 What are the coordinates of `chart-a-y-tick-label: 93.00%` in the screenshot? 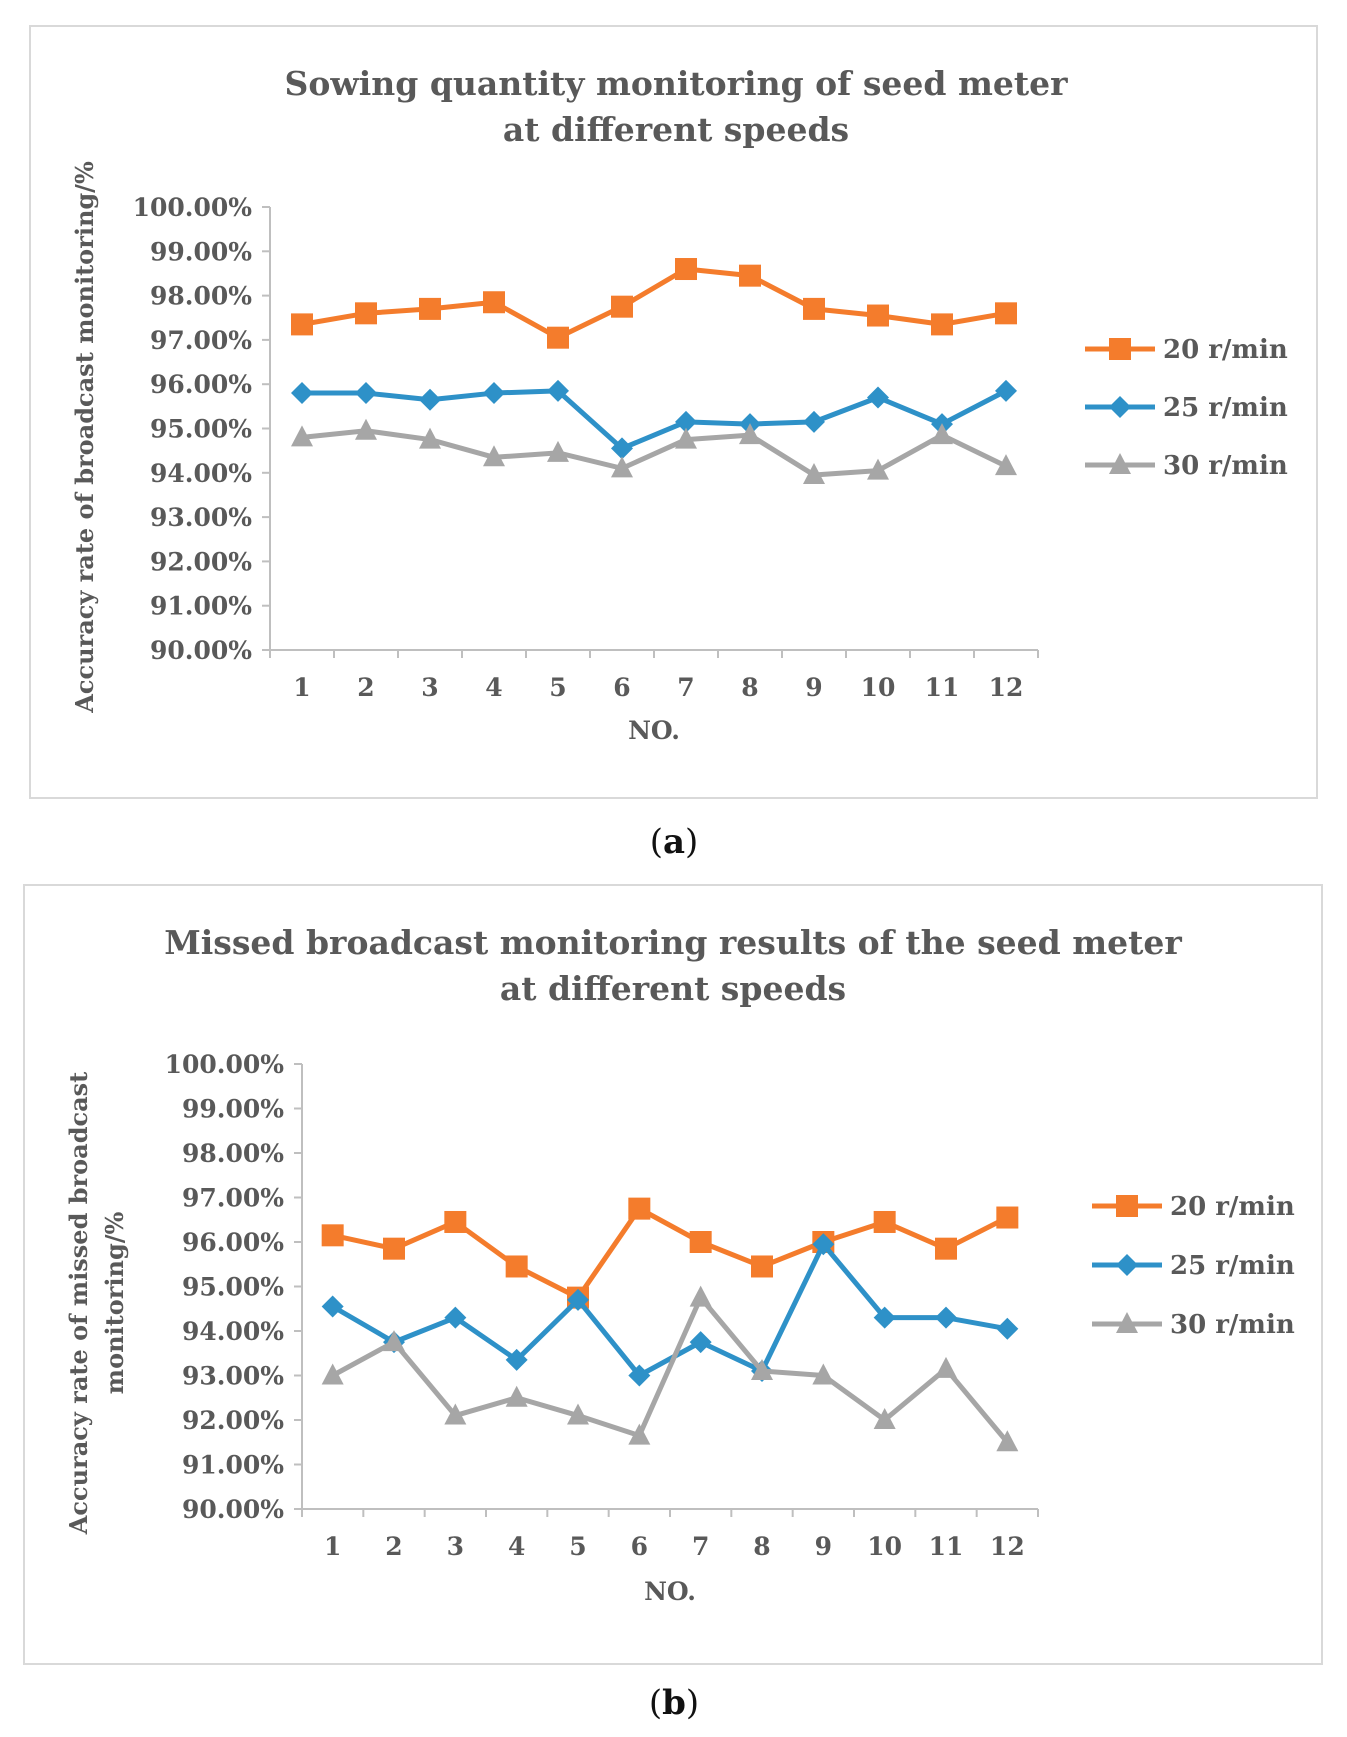 It's located at (201, 517).